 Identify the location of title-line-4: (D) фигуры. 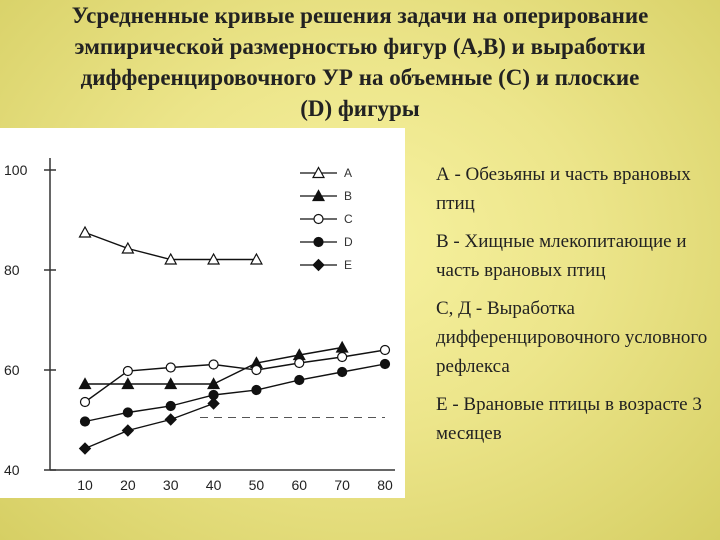
(360, 108).